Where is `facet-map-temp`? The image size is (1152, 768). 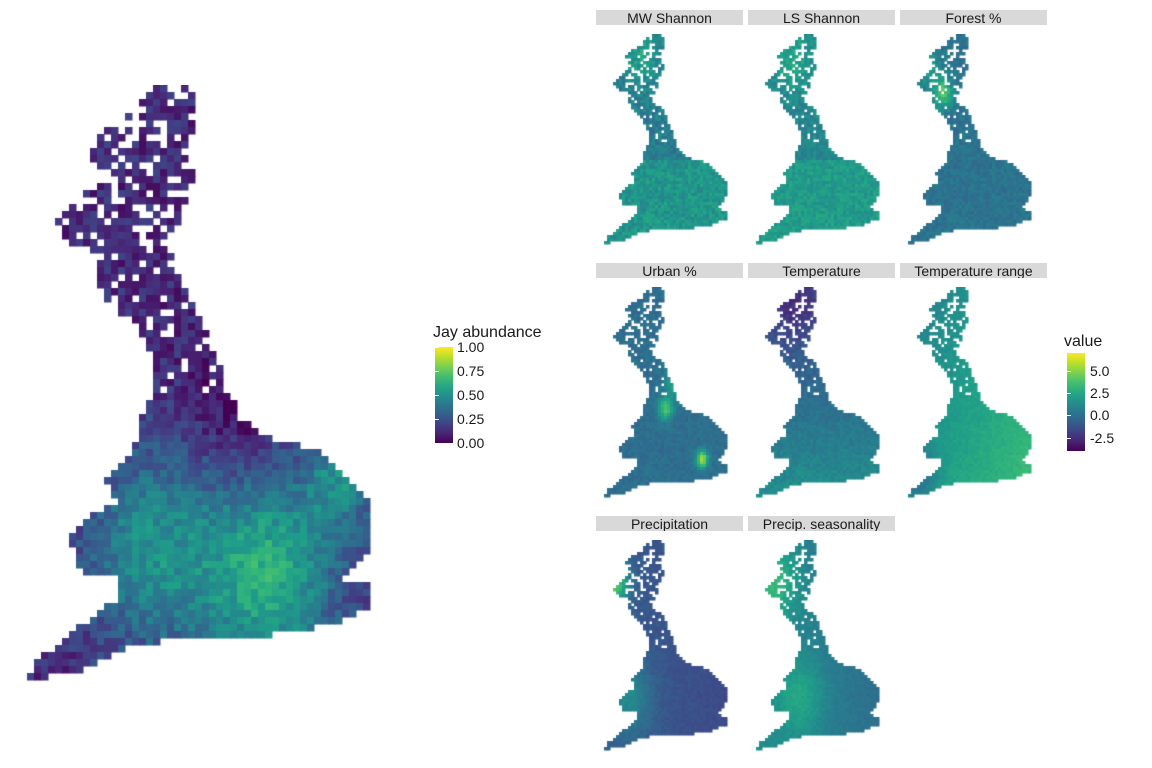
facet-map-temp is located at coordinates (821, 393).